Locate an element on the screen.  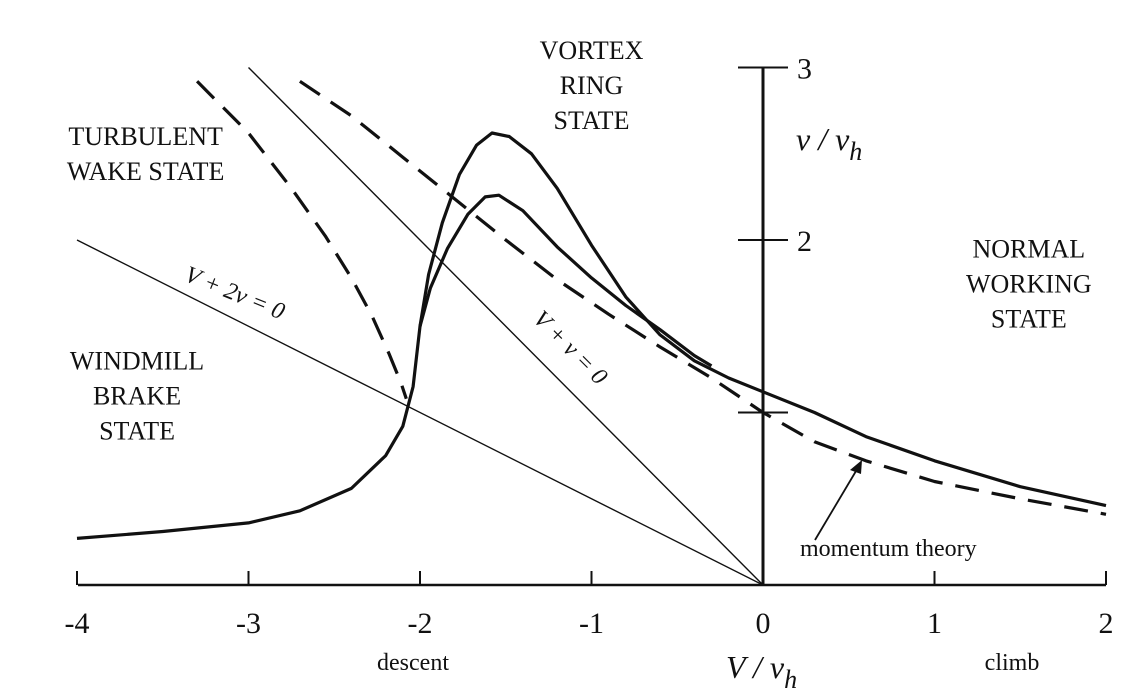
y-tick-label: 3 is located at coordinates (804, 69).